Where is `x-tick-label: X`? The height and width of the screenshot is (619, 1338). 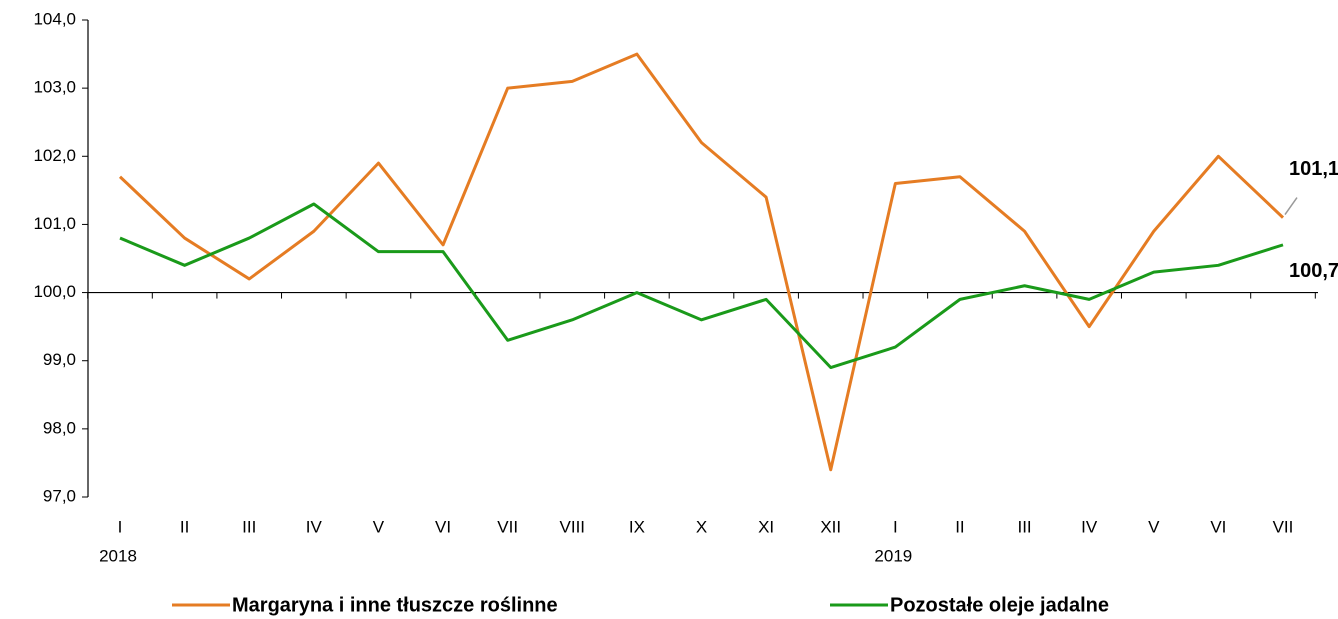
x-tick-label: X is located at coordinates (701, 526).